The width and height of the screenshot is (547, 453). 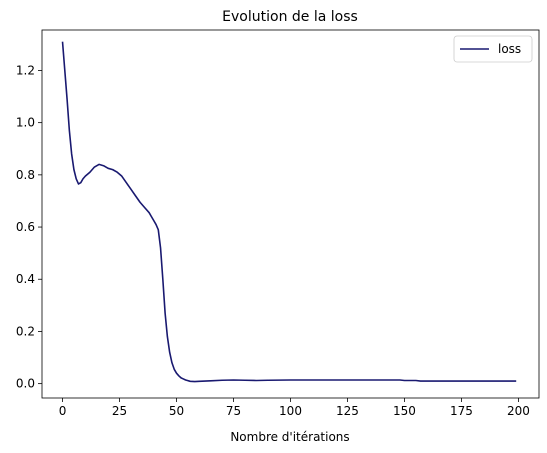 I want to click on legend-box, so click(x=493, y=49).